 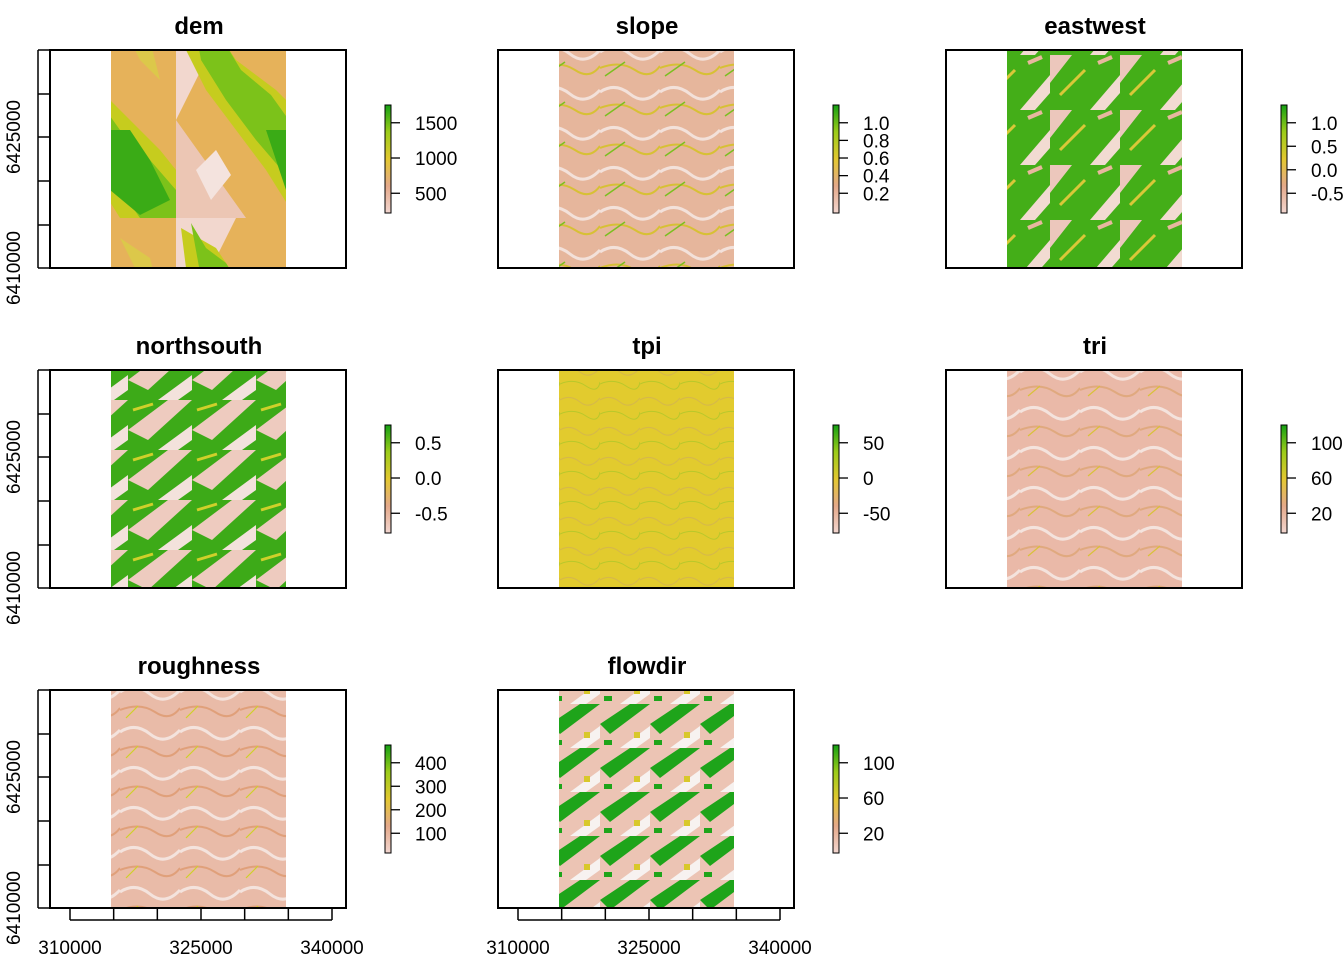 I want to click on panel-northsouth: northsouth 6410000 6425000 -0.5 0.0 0.5, so click(x=226, y=479).